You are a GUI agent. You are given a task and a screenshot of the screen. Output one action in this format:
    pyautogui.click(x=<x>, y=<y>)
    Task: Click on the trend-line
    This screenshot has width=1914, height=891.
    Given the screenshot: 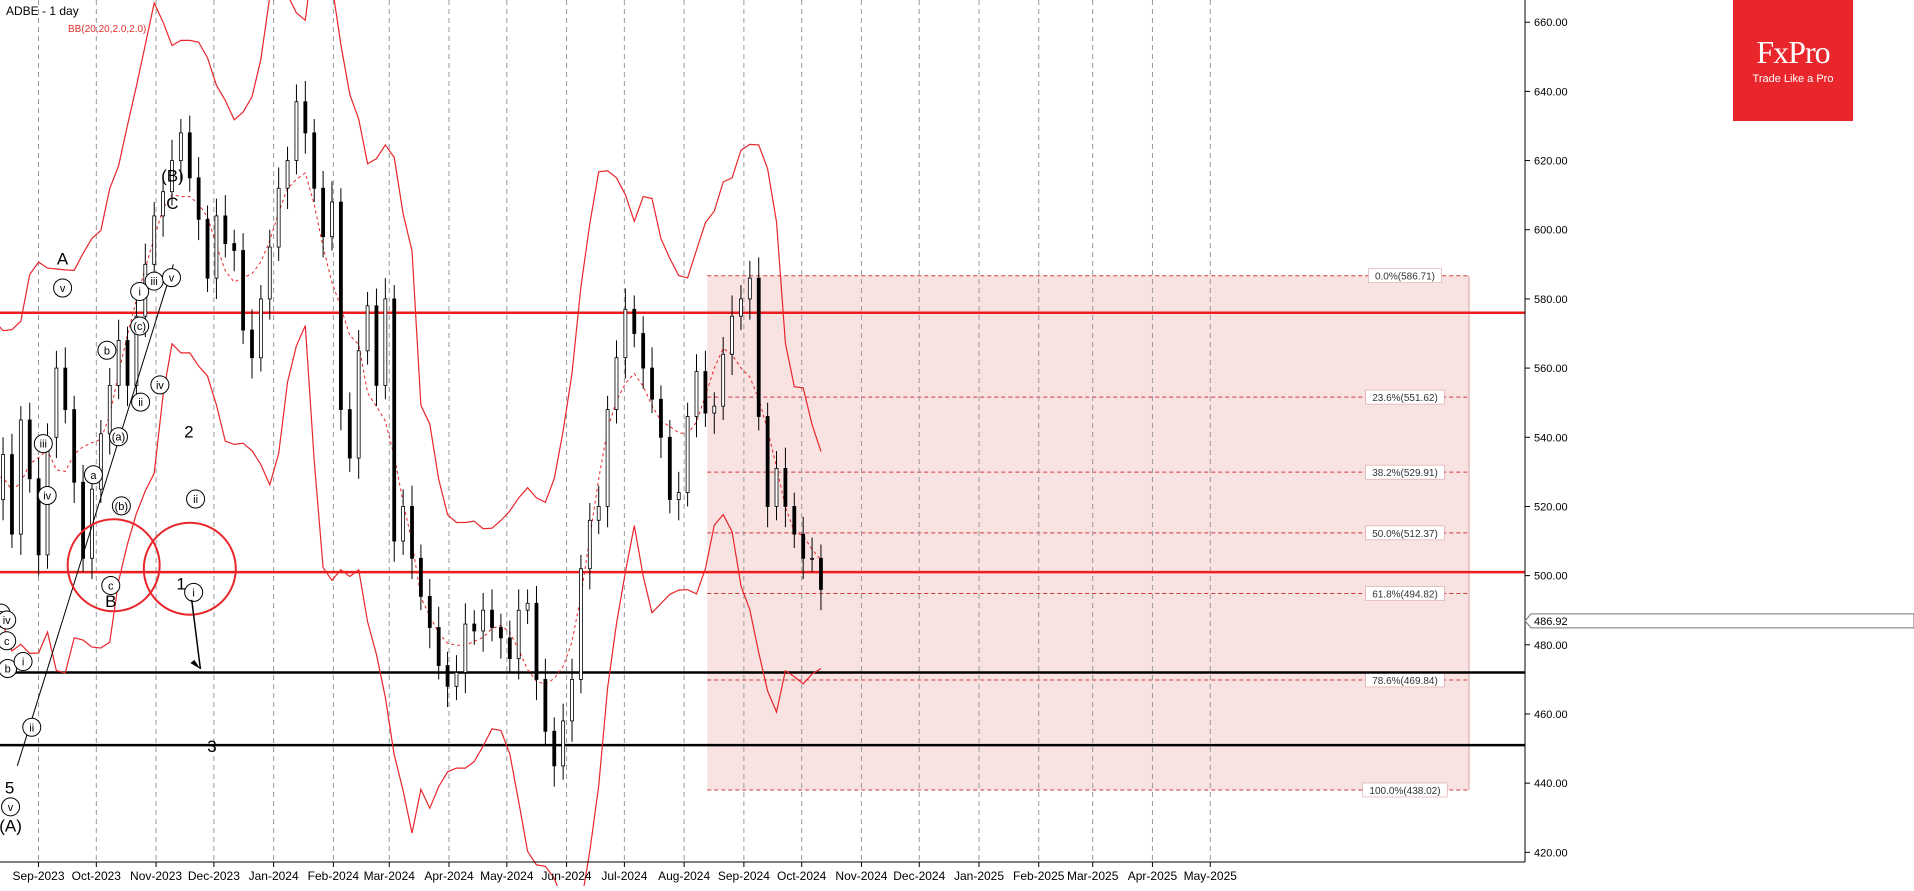 What is the action you would take?
    pyautogui.click(x=95, y=515)
    